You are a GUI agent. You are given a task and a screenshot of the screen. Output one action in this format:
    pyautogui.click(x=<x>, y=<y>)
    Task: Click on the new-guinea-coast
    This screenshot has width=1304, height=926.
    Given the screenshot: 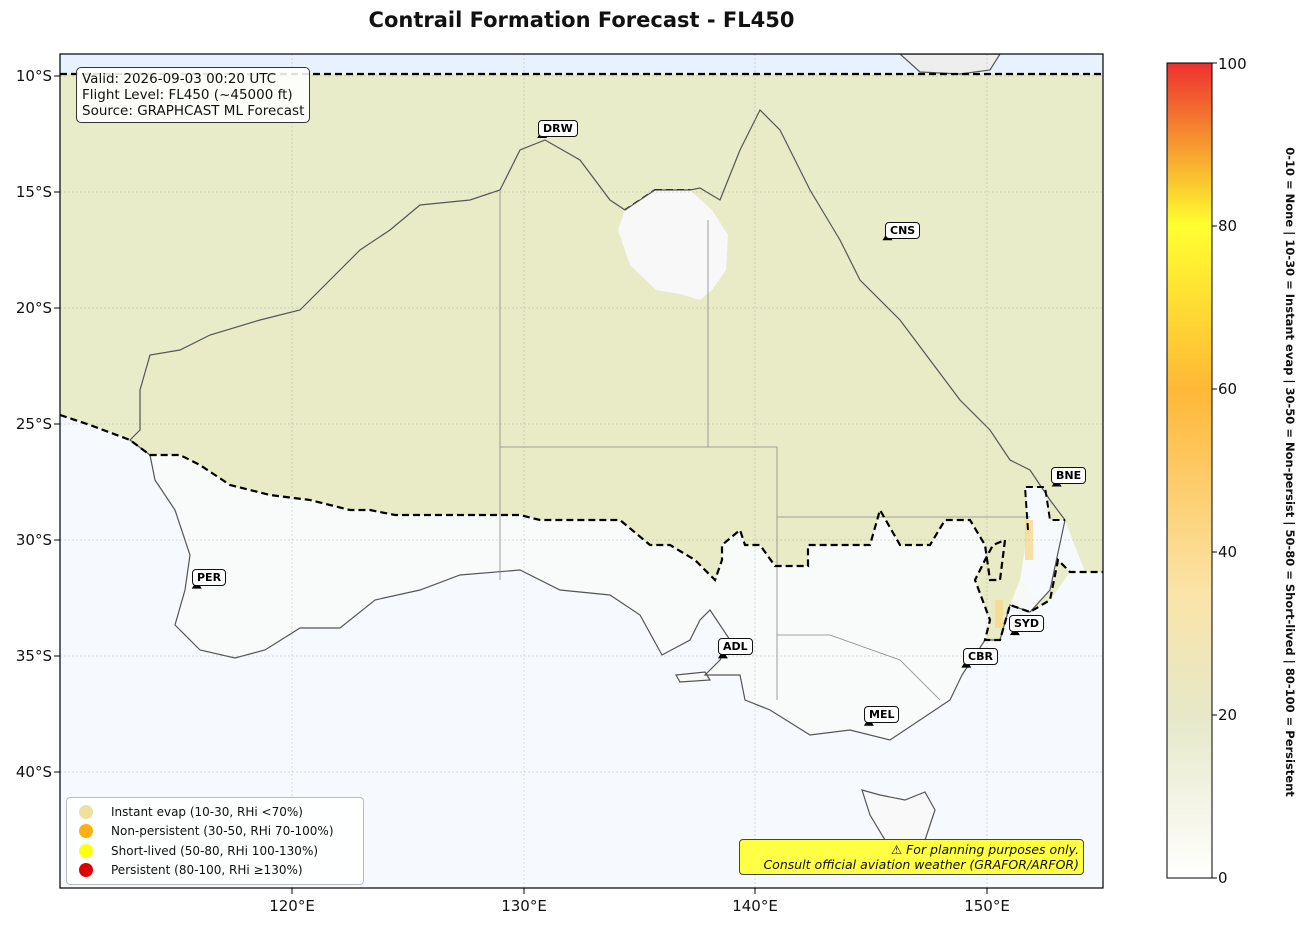 What is the action you would take?
    pyautogui.click(x=950, y=64)
    